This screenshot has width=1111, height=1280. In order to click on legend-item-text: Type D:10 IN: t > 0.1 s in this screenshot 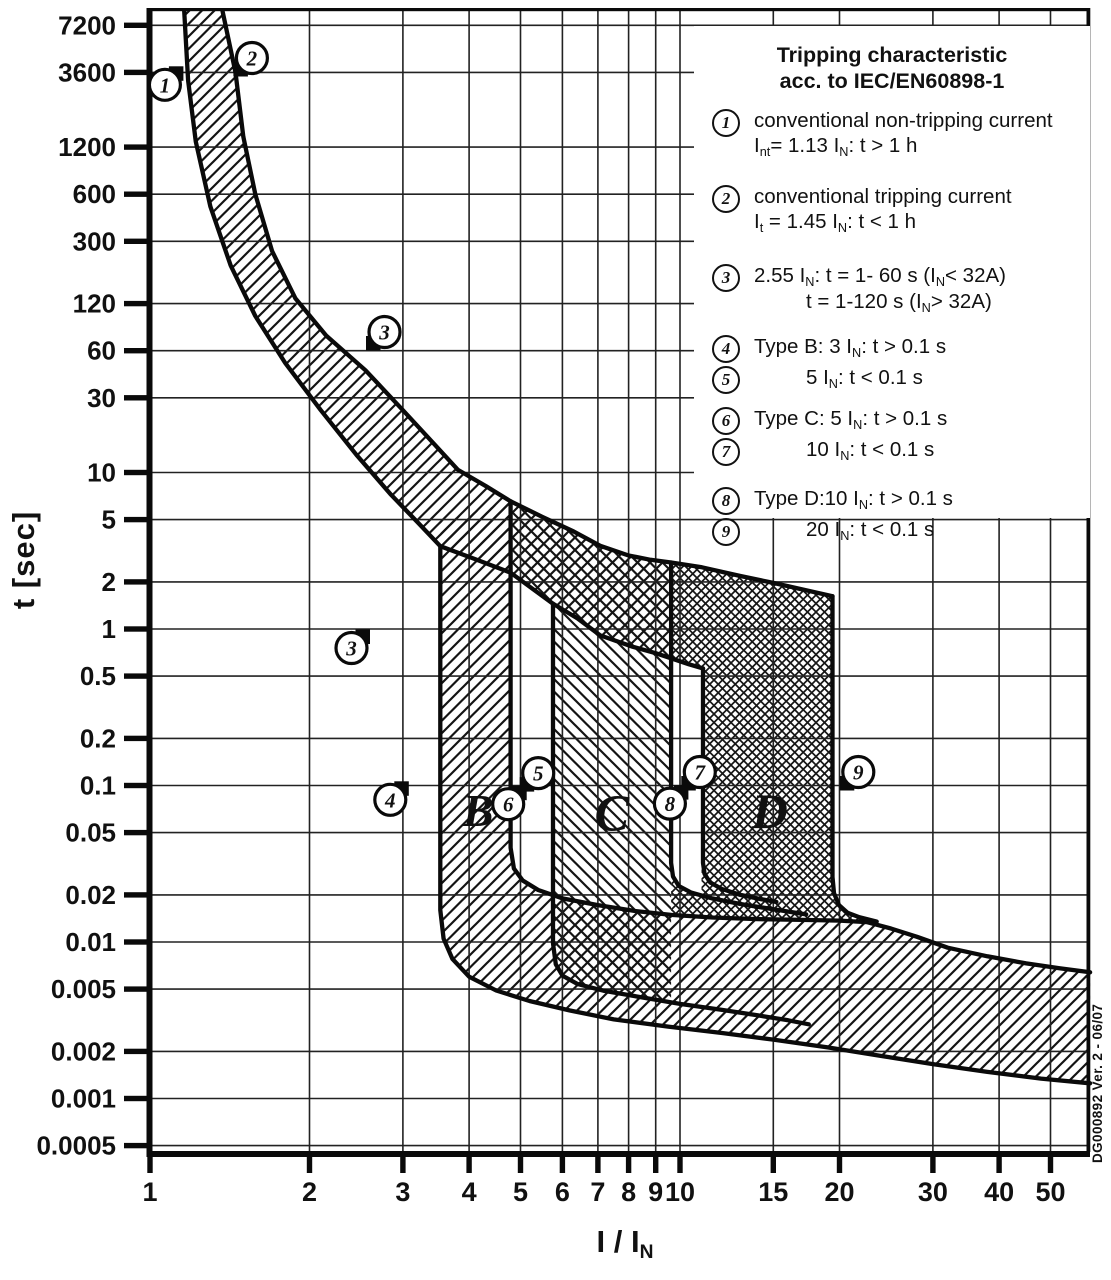, I will do `click(853, 499)`.